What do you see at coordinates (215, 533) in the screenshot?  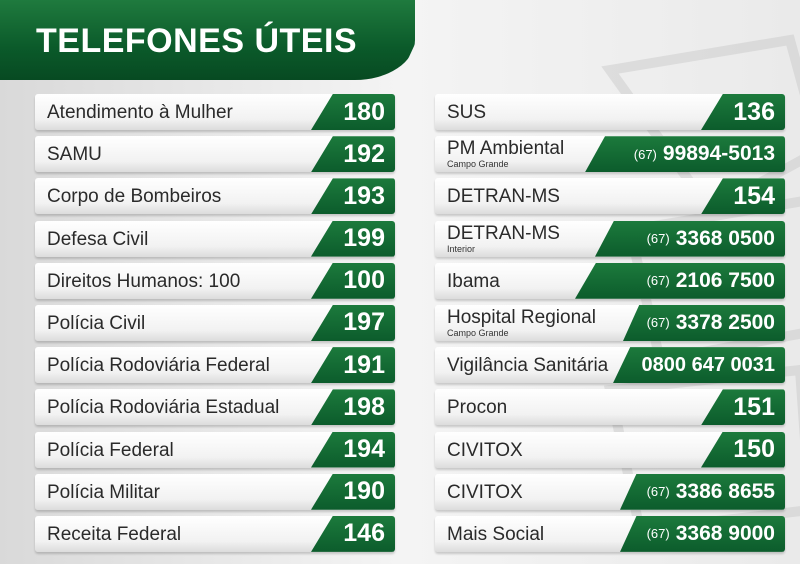 I see `phone-row: Receita Federal 146` at bounding box center [215, 533].